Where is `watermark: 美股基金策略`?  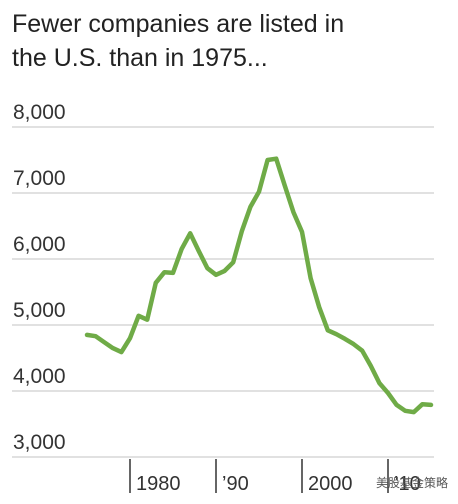 watermark: 美股基金策略 is located at coordinates (412, 482).